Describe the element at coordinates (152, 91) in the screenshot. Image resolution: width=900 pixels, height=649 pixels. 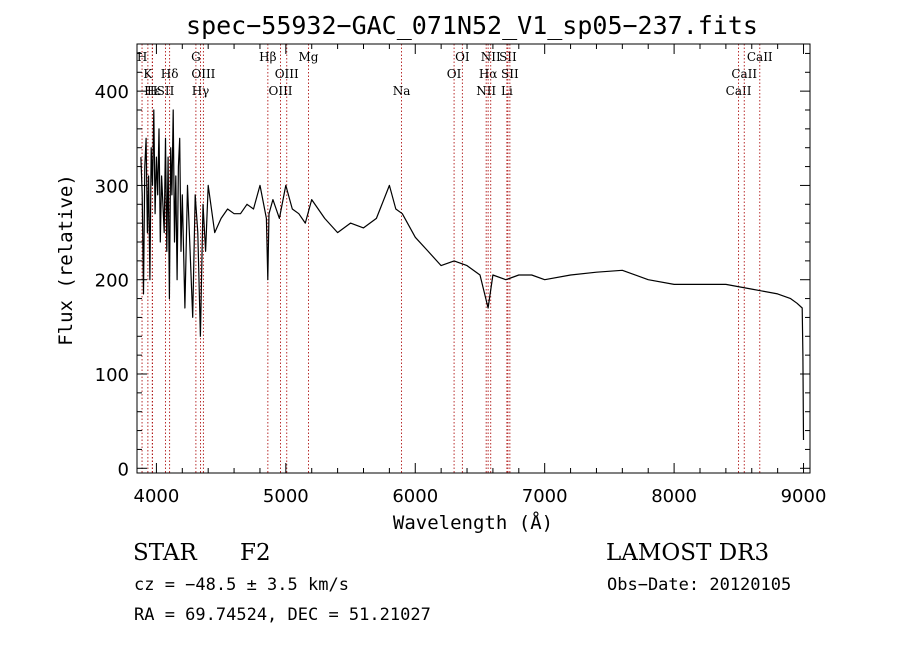
I see `spectral-line-label-3: Hε` at that location.